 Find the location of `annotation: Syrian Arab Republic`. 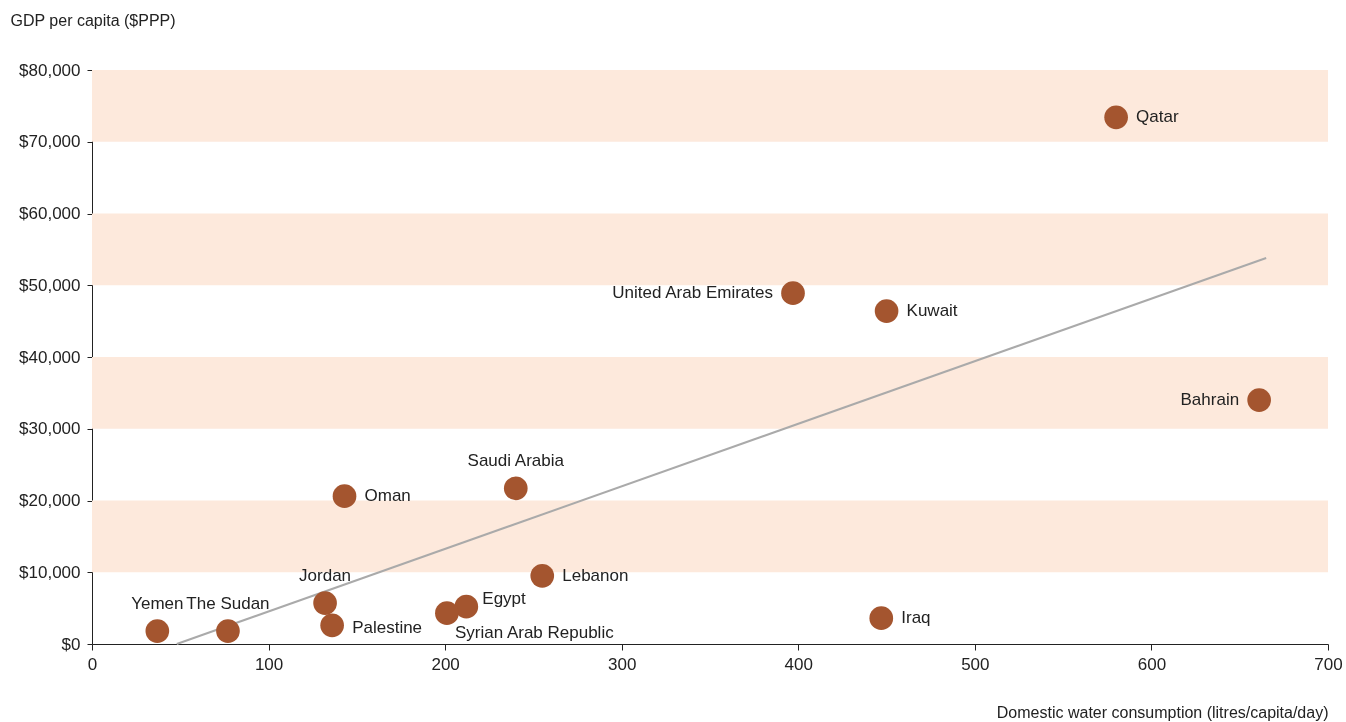

annotation: Syrian Arab Republic is located at coordinates (534, 633).